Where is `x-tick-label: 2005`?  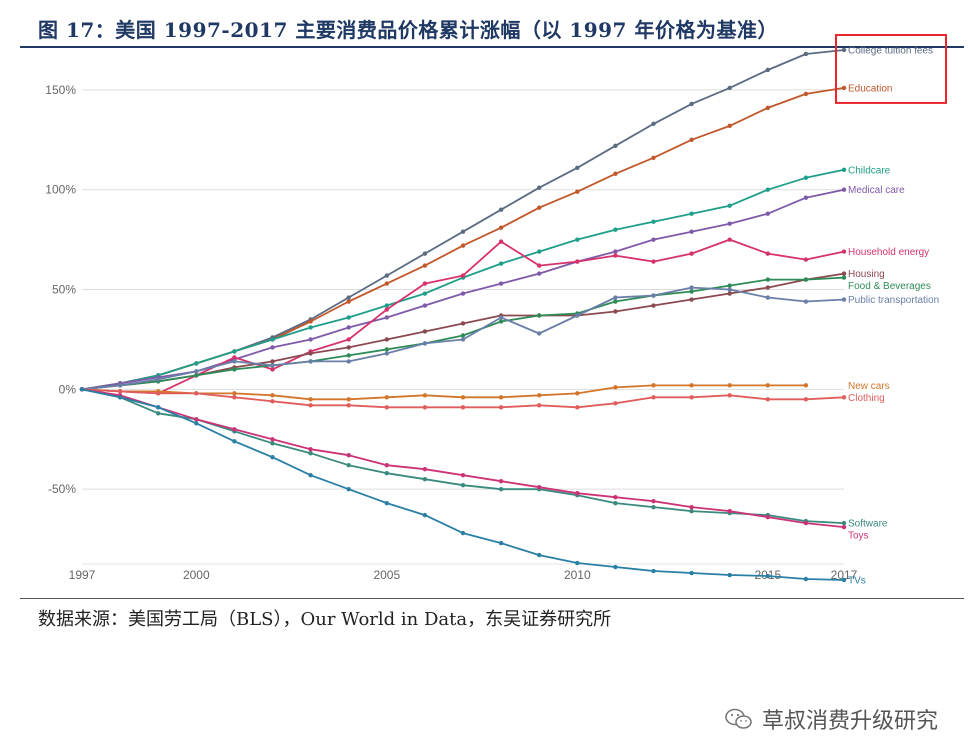 x-tick-label: 2005 is located at coordinates (386, 575).